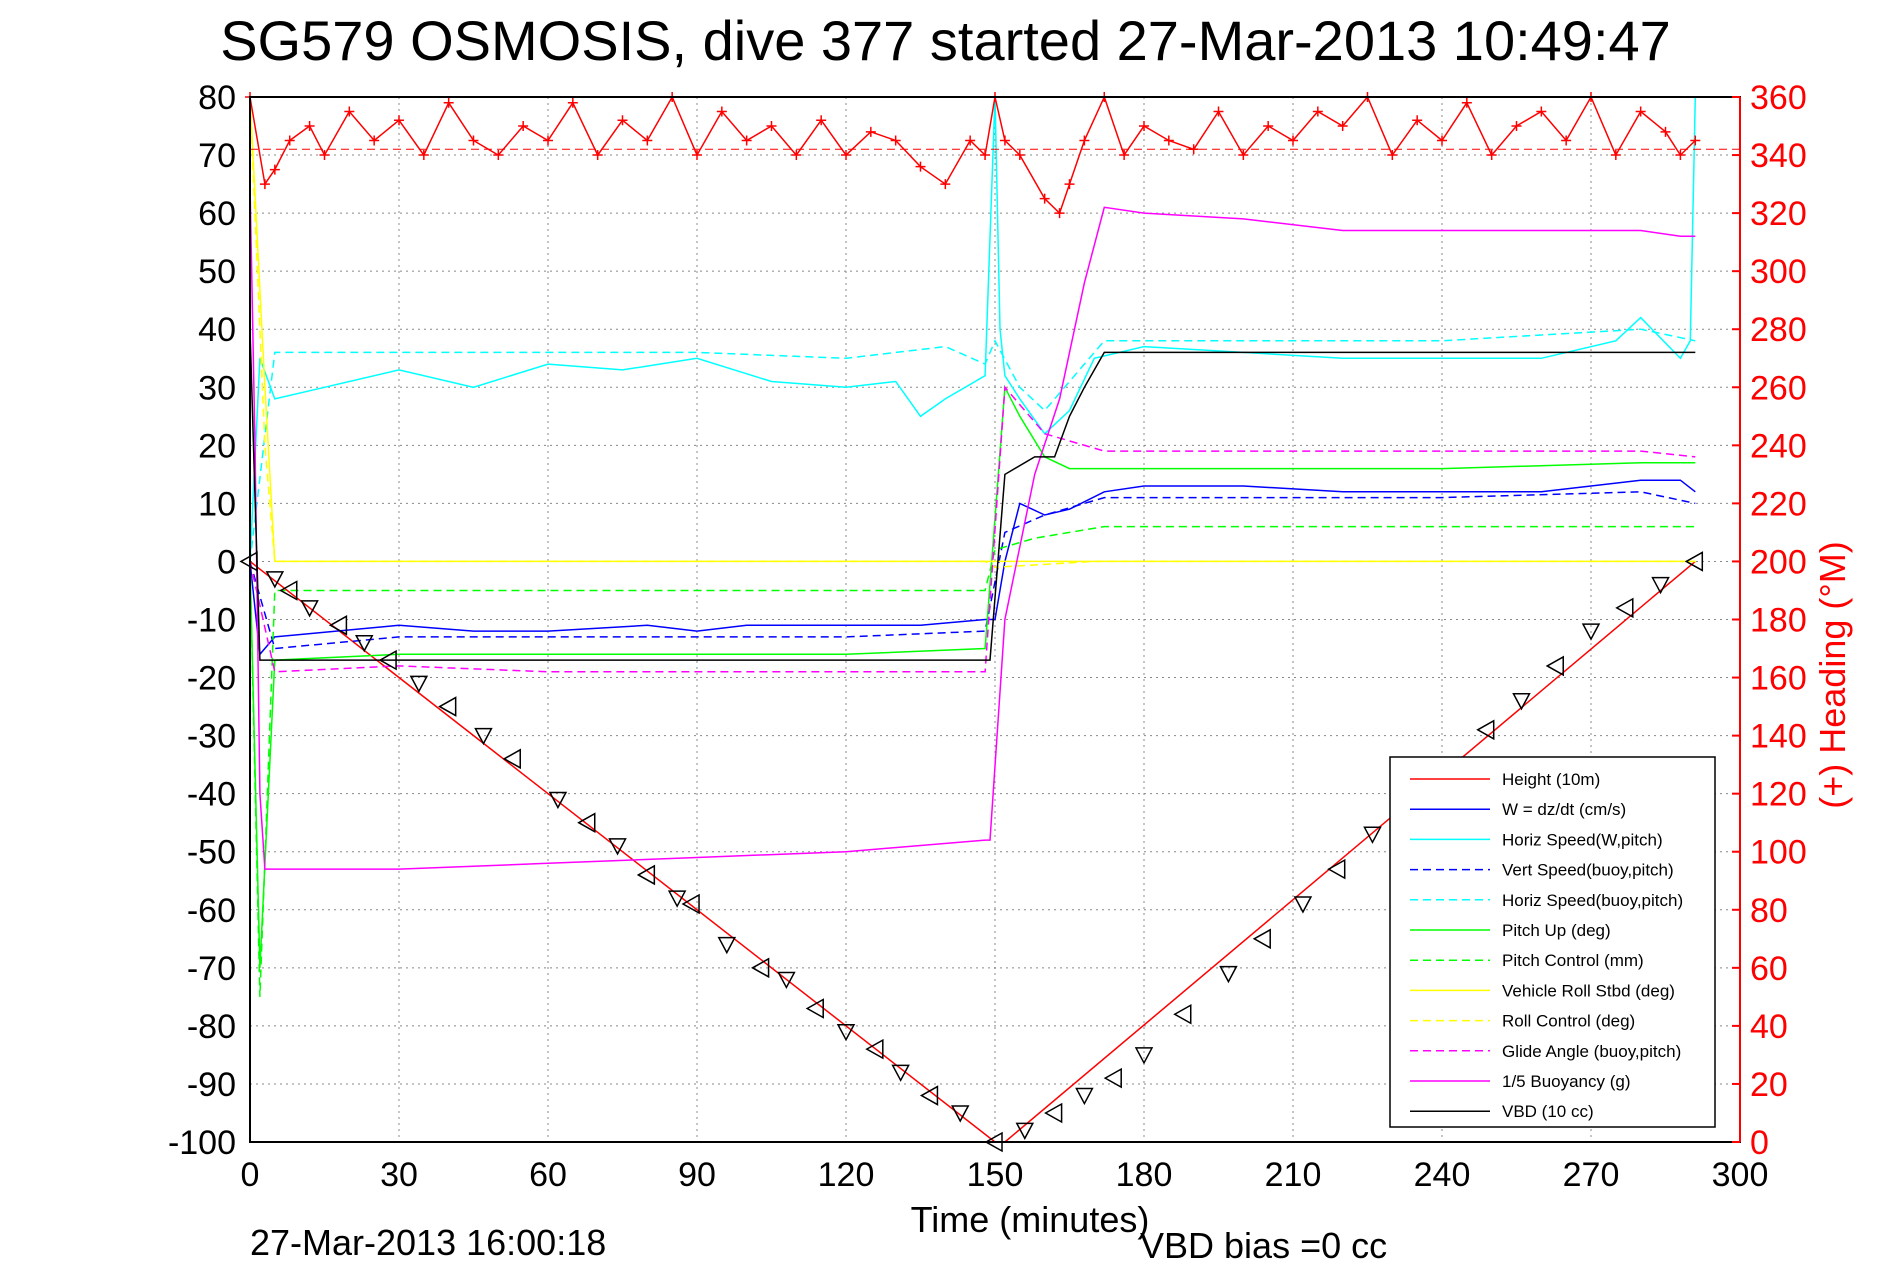  Describe the element at coordinates (548, 1175) in the screenshot. I see `x-tick-label: 60` at that location.